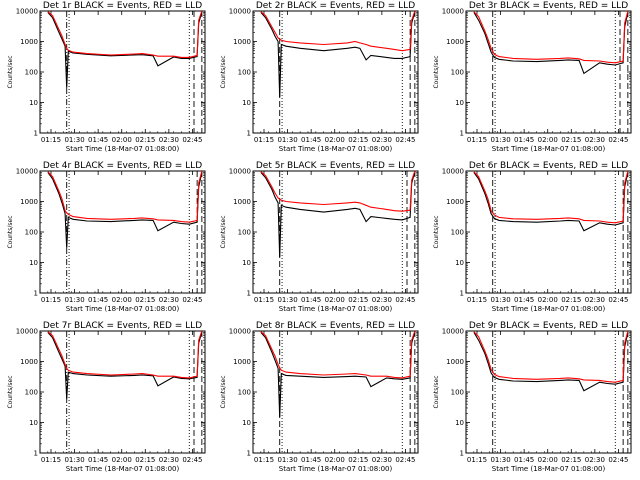 The height and width of the screenshot is (480, 640). What do you see at coordinates (335, 326) in the screenshot?
I see `chart-title: Det 8r BLACK = Events, RED = LLD` at bounding box center [335, 326].